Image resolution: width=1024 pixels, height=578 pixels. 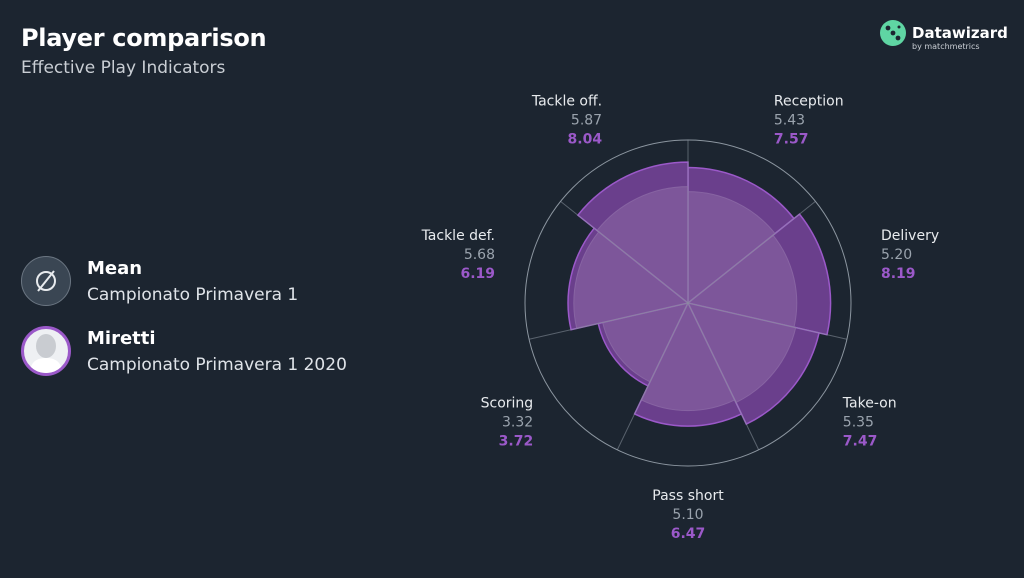 I want to click on category-label: Take-on, so click(x=869, y=404).